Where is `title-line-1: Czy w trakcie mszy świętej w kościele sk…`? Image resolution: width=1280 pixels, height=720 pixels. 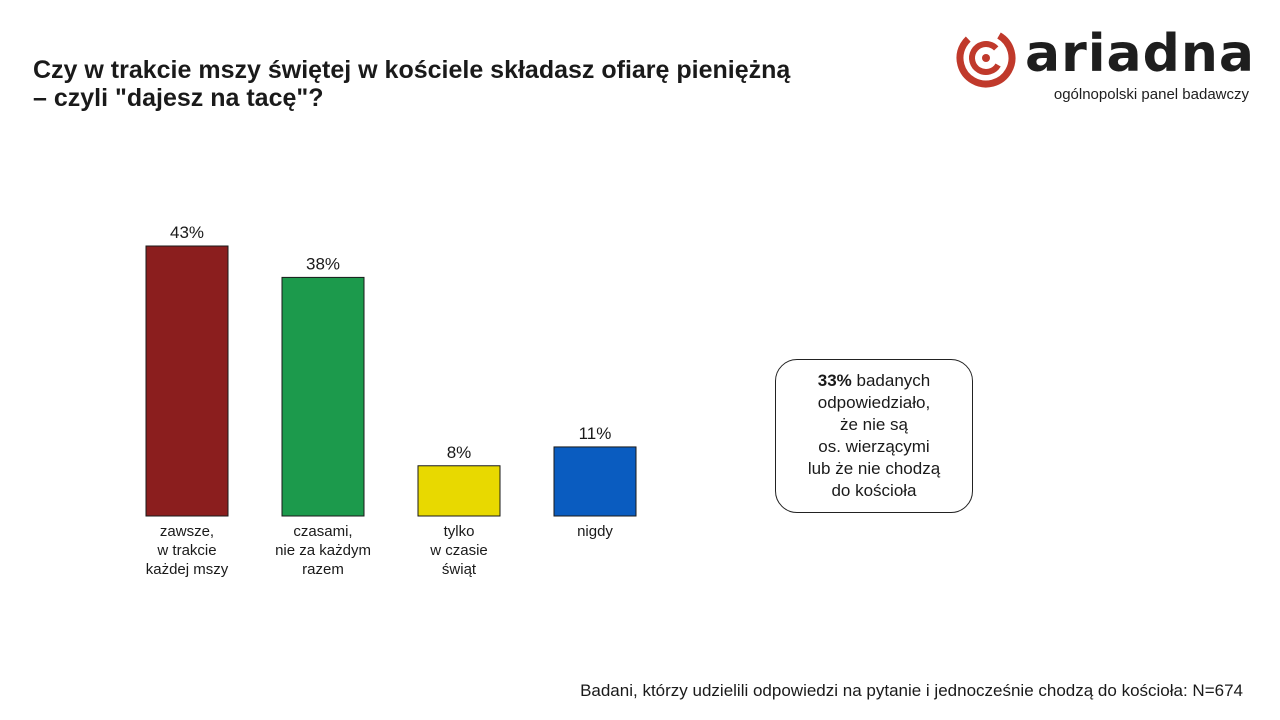
title-line-1: Czy w trakcie mszy świętej w kościele sk… is located at coordinates (412, 70).